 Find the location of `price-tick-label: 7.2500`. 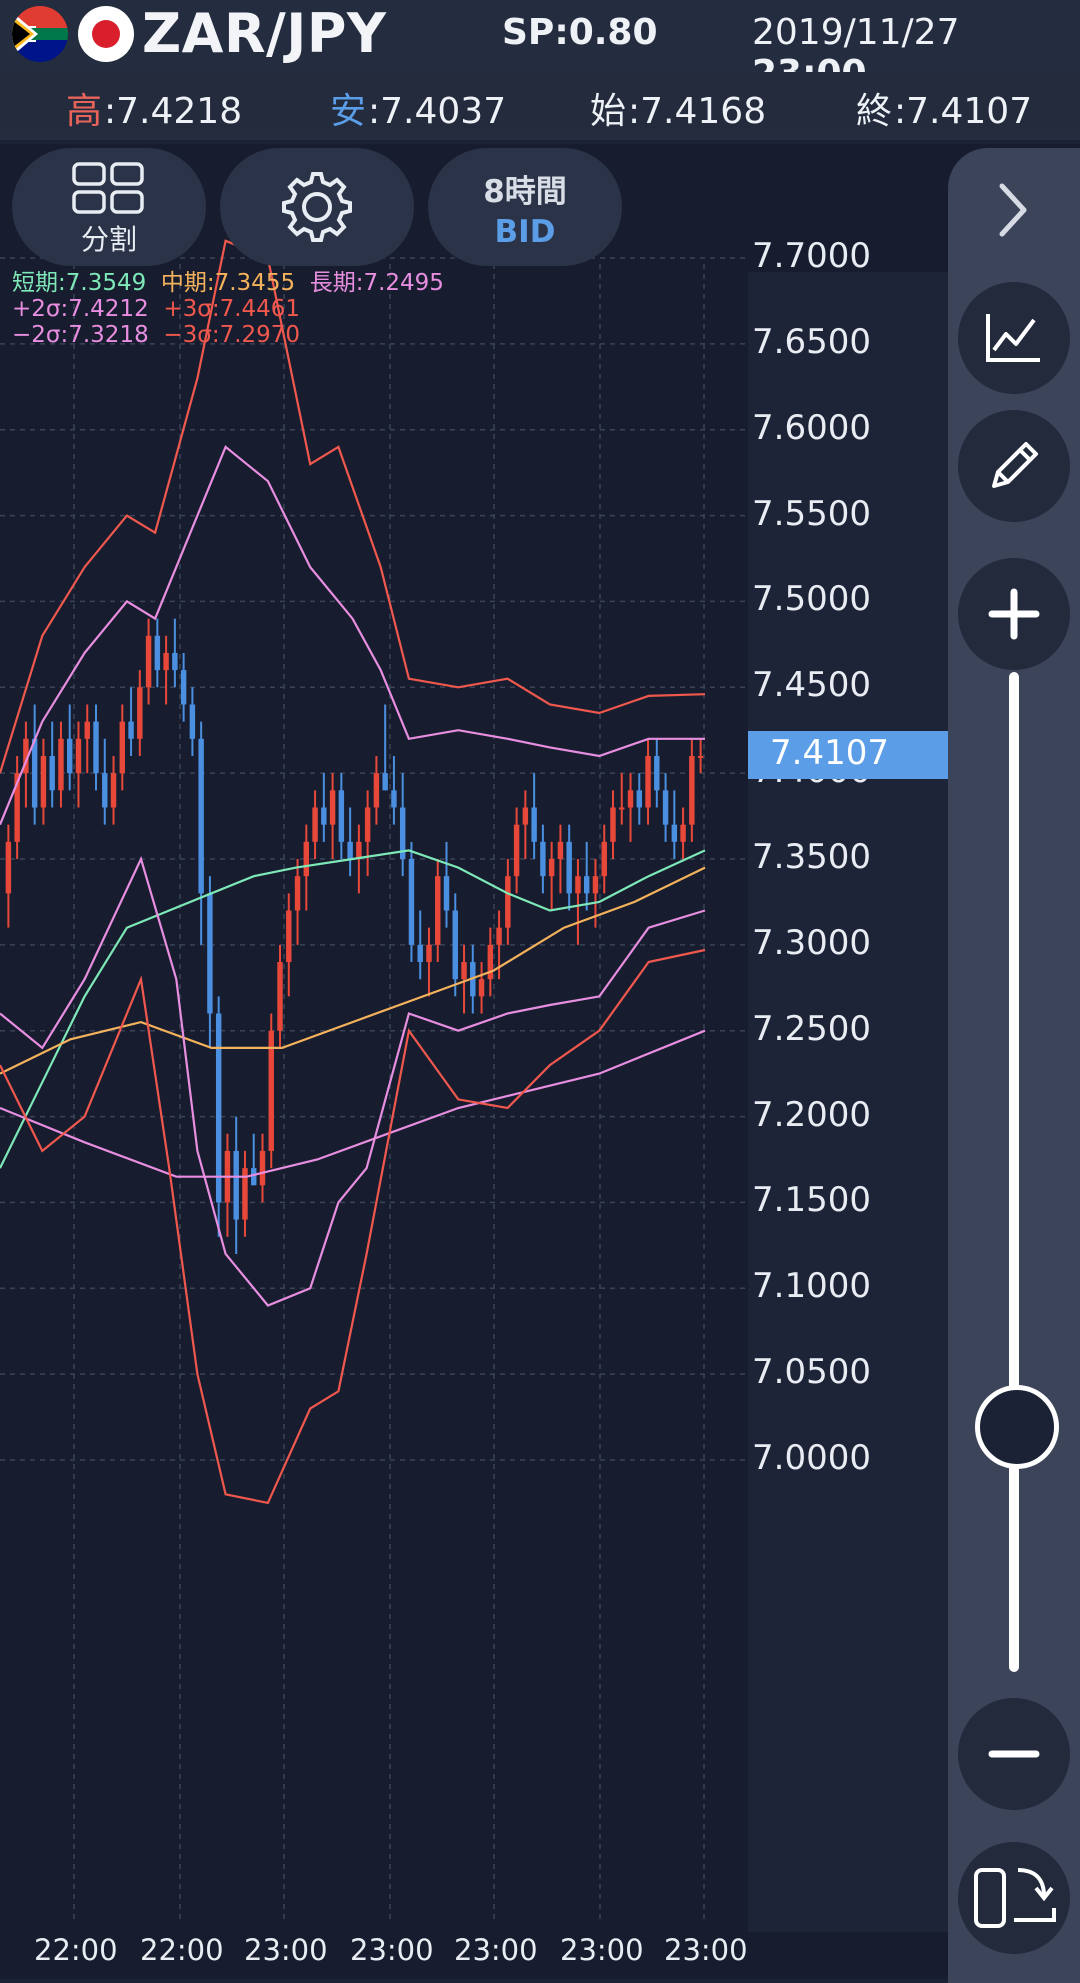

price-tick-label: 7.2500 is located at coordinates (811, 1028).